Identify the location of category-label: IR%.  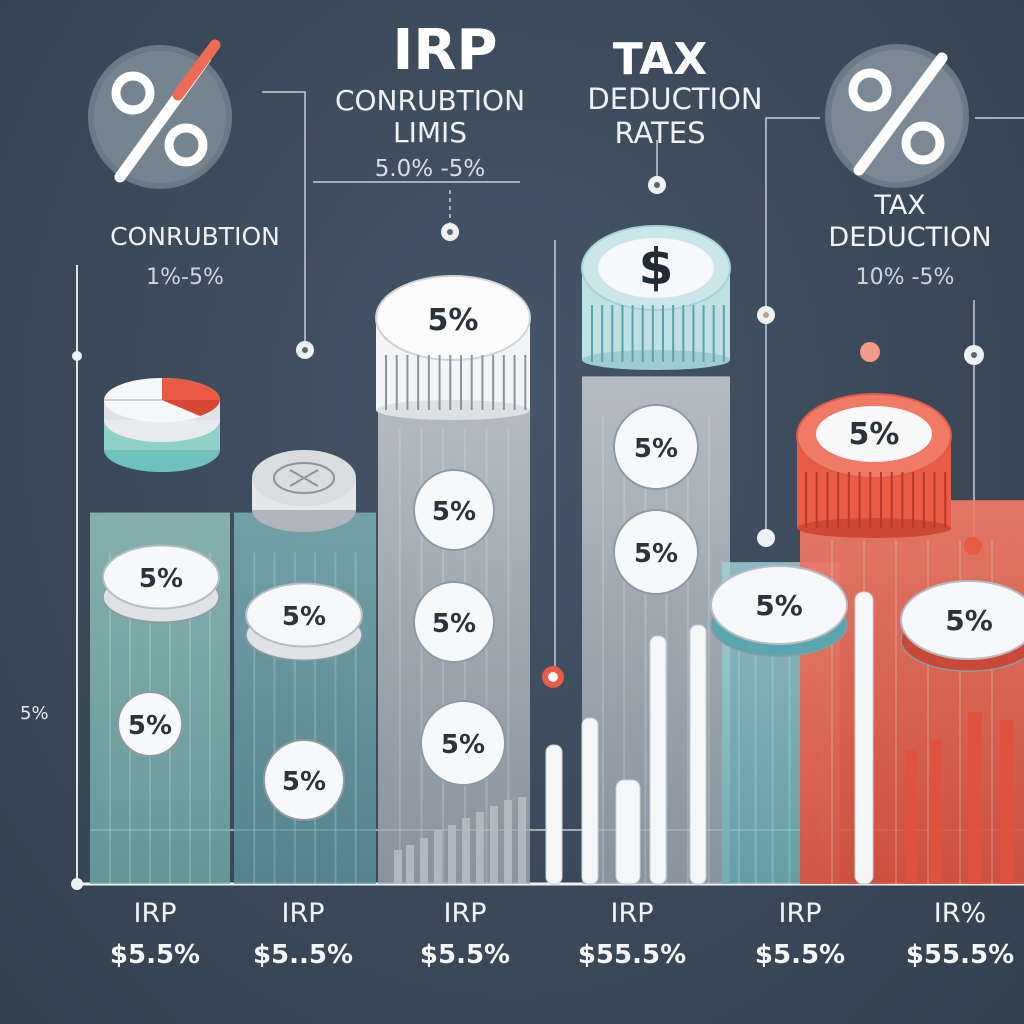
(960, 913).